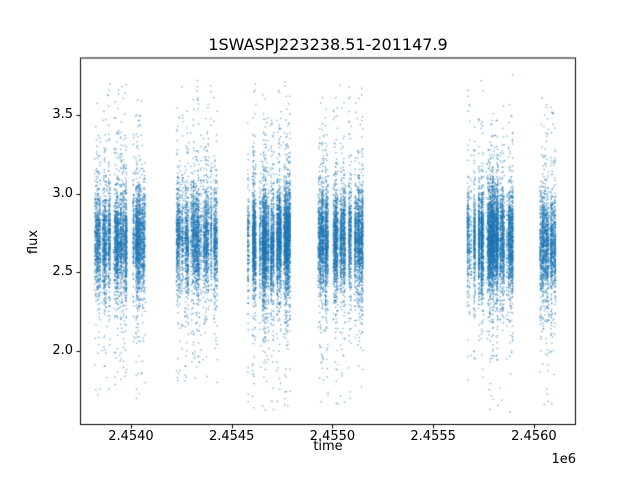  What do you see at coordinates (328, 446) in the screenshot?
I see `x-axis-label: time` at bounding box center [328, 446].